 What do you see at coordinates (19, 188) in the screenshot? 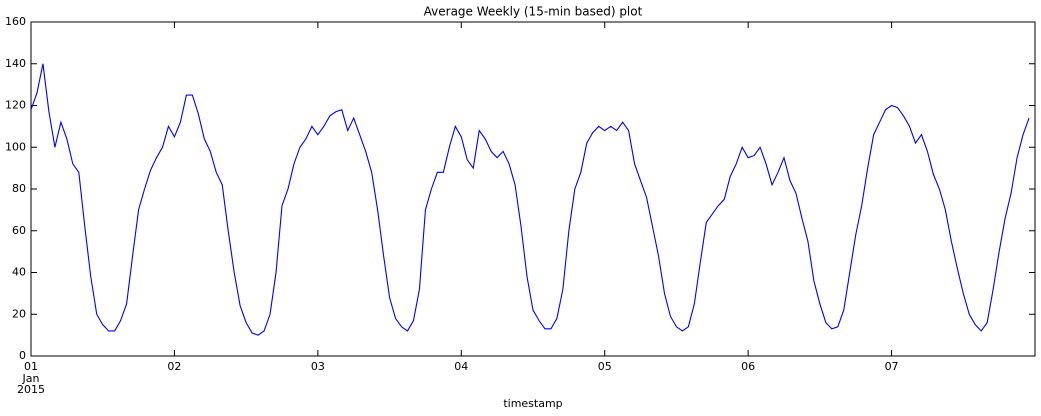
I see `y-tick-label: 80` at bounding box center [19, 188].